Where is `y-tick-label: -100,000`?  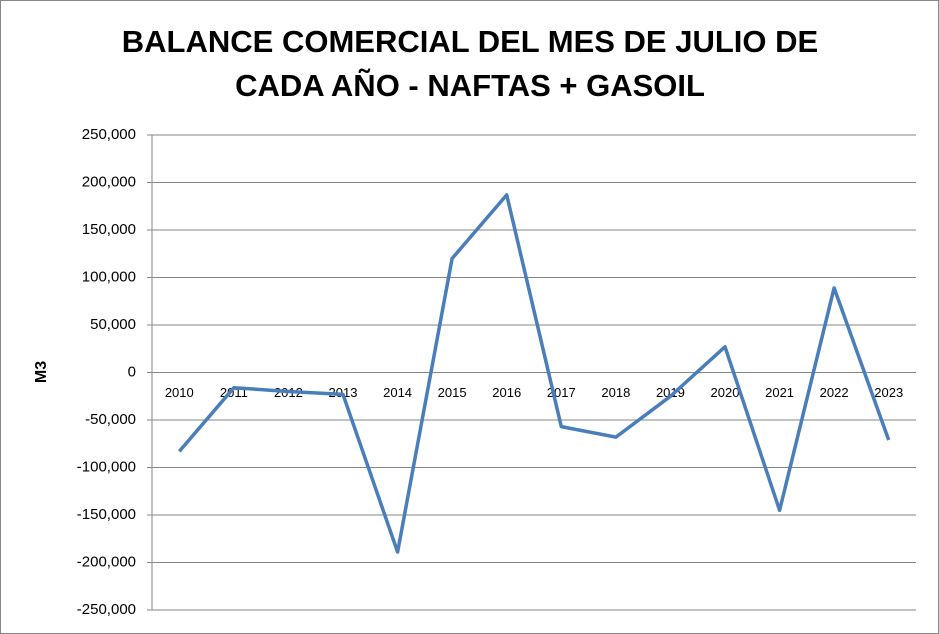 y-tick-label: -100,000 is located at coordinates (106, 466).